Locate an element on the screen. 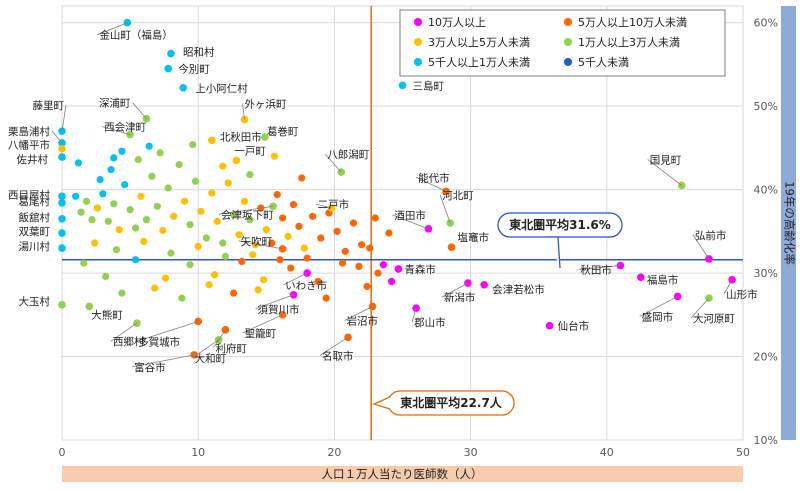 The width and height of the screenshot is (800, 491). x-tick-label: 20 is located at coordinates (334, 452).